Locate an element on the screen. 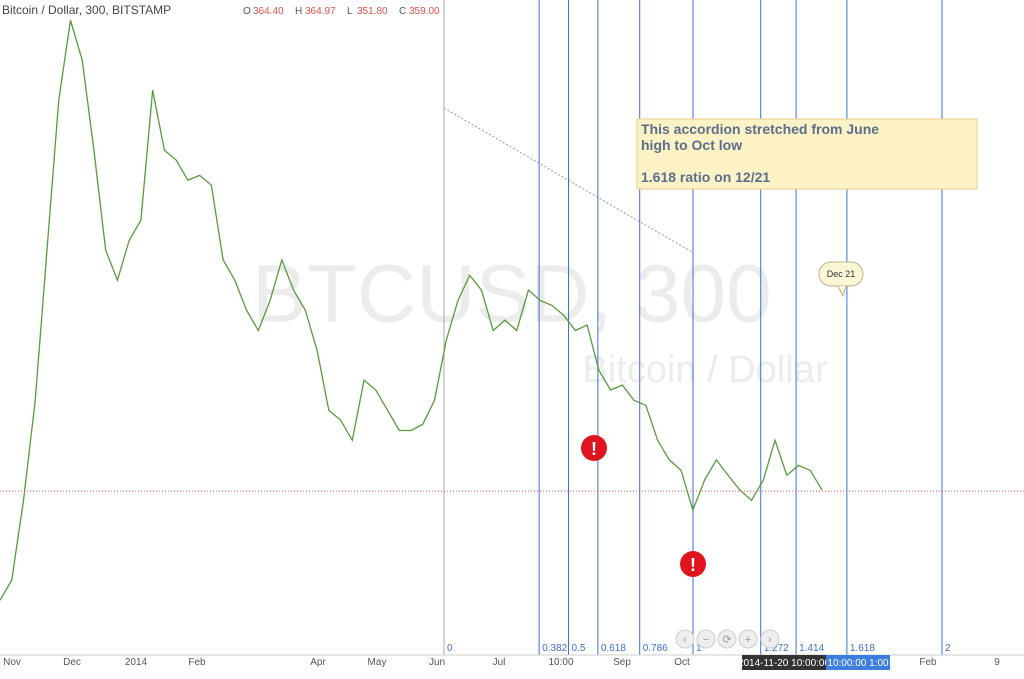 The height and width of the screenshot is (679, 1024). ohlc-label: H is located at coordinates (298, 11).